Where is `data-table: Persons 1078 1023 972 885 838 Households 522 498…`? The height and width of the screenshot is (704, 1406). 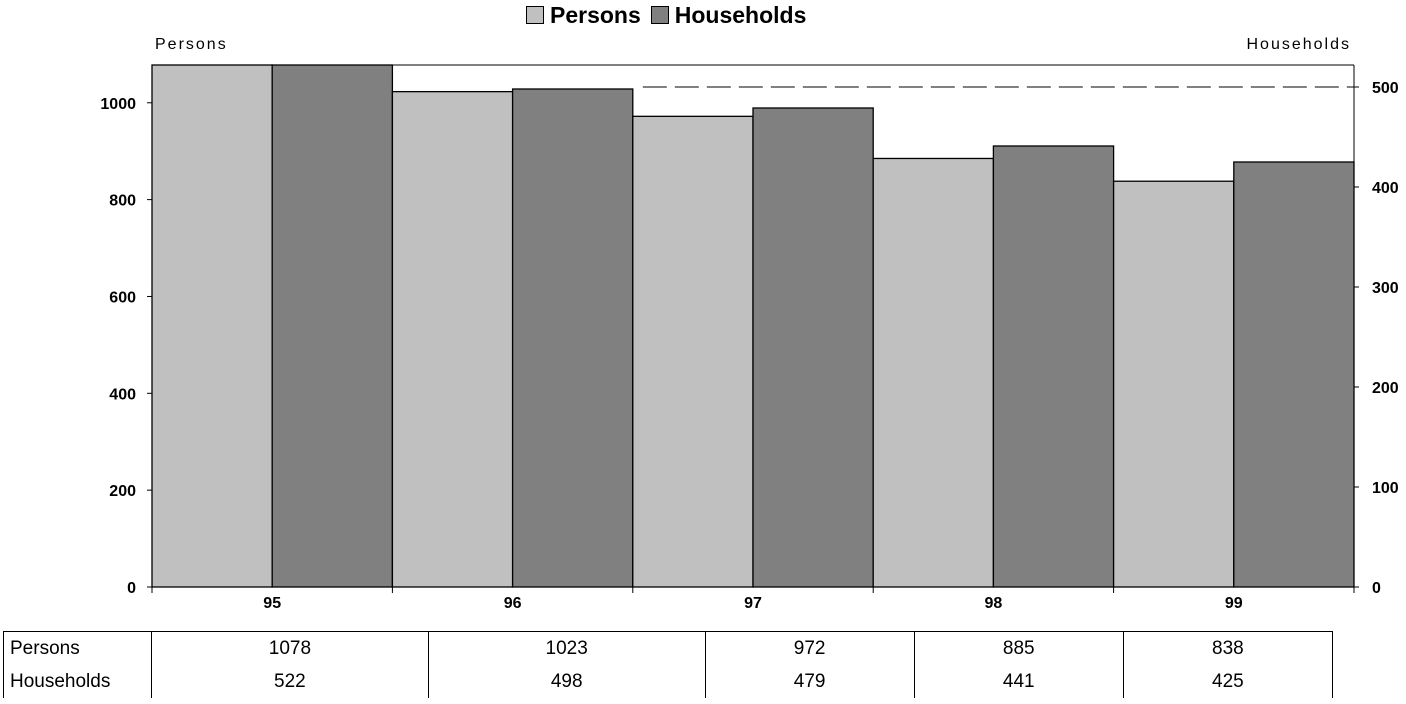 data-table: Persons 1078 1023 972 885 838 Households 522 498… is located at coordinates (668, 664).